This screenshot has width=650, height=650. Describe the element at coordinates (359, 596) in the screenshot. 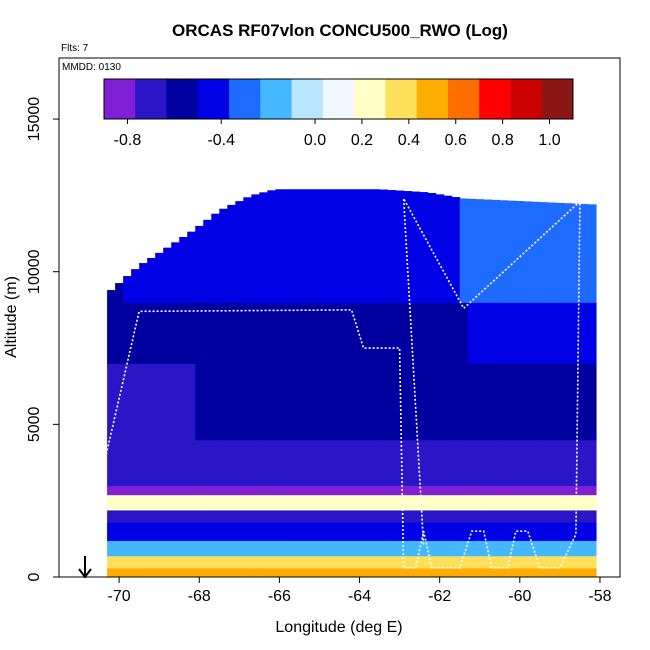

I see `x-tick-label: -64` at that location.